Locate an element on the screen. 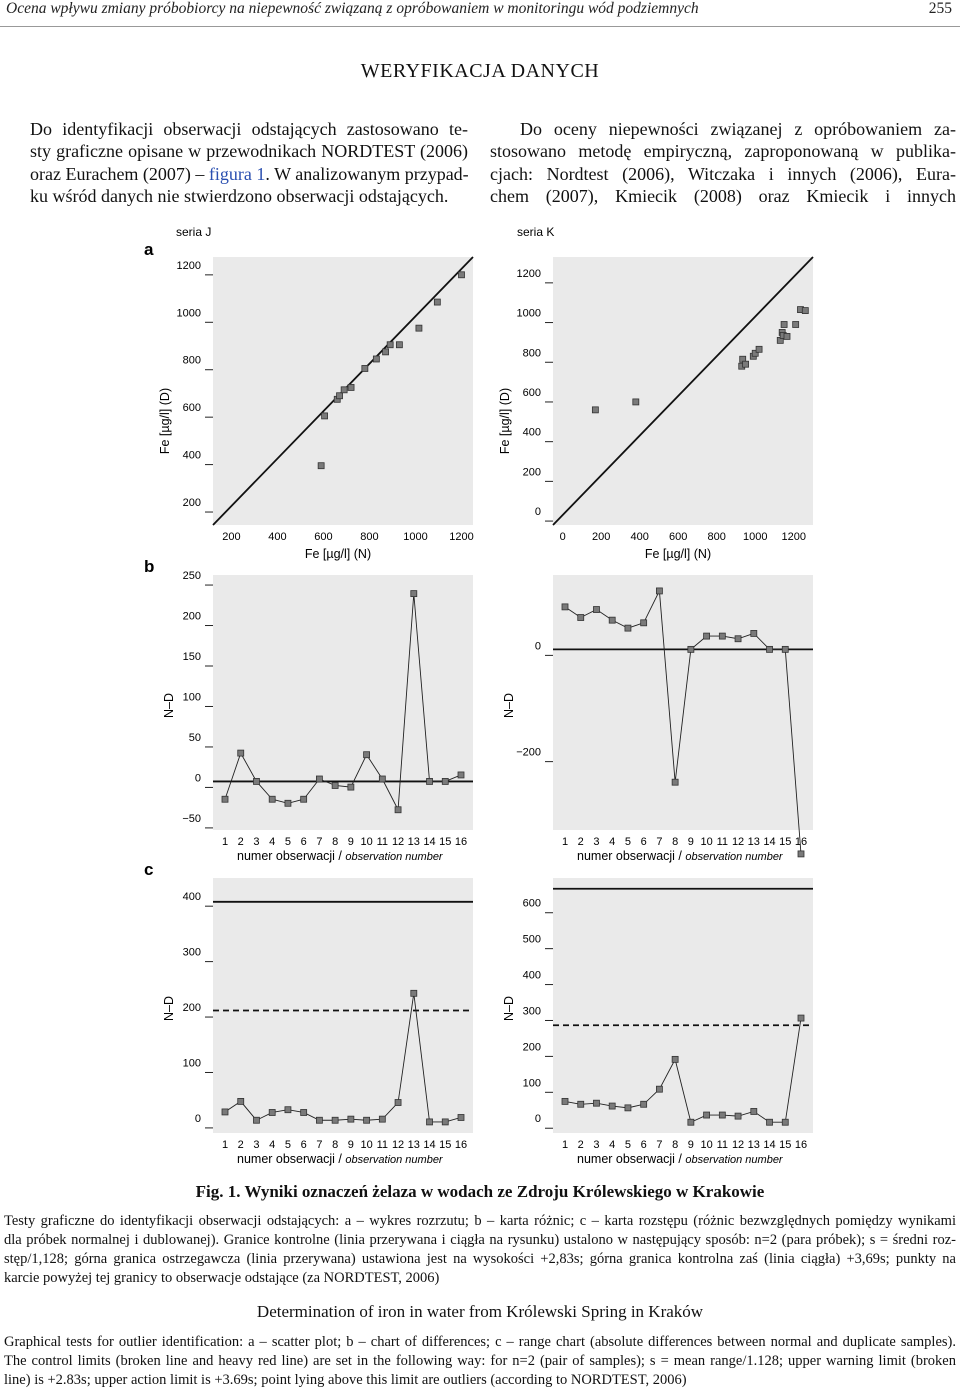  y-tick-label: 500 is located at coordinates (532, 940).